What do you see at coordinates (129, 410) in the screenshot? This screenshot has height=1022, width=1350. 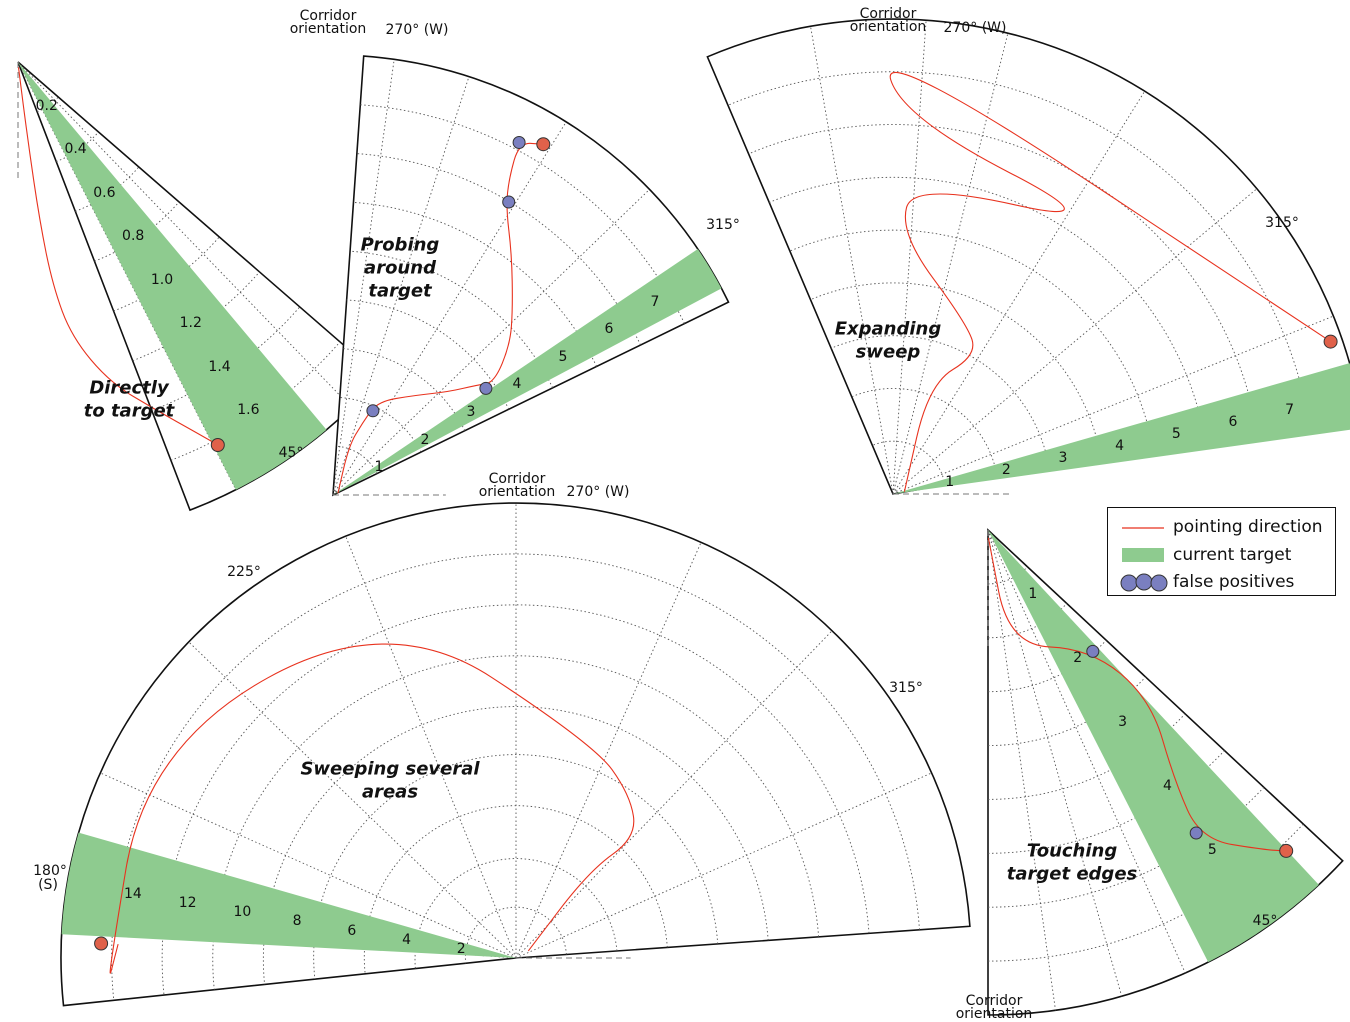 I see `panel-title-line: to target` at bounding box center [129, 410].